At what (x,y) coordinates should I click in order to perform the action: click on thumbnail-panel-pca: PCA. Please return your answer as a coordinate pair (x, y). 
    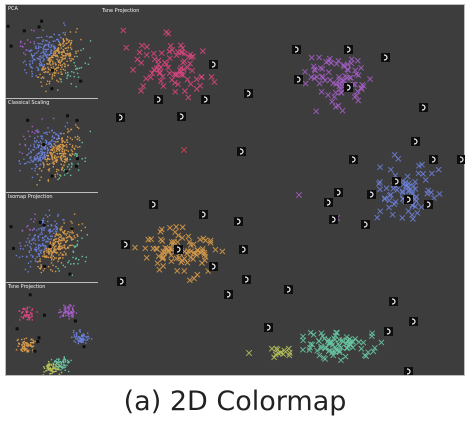
    Looking at the image, I should click on (52, 52).